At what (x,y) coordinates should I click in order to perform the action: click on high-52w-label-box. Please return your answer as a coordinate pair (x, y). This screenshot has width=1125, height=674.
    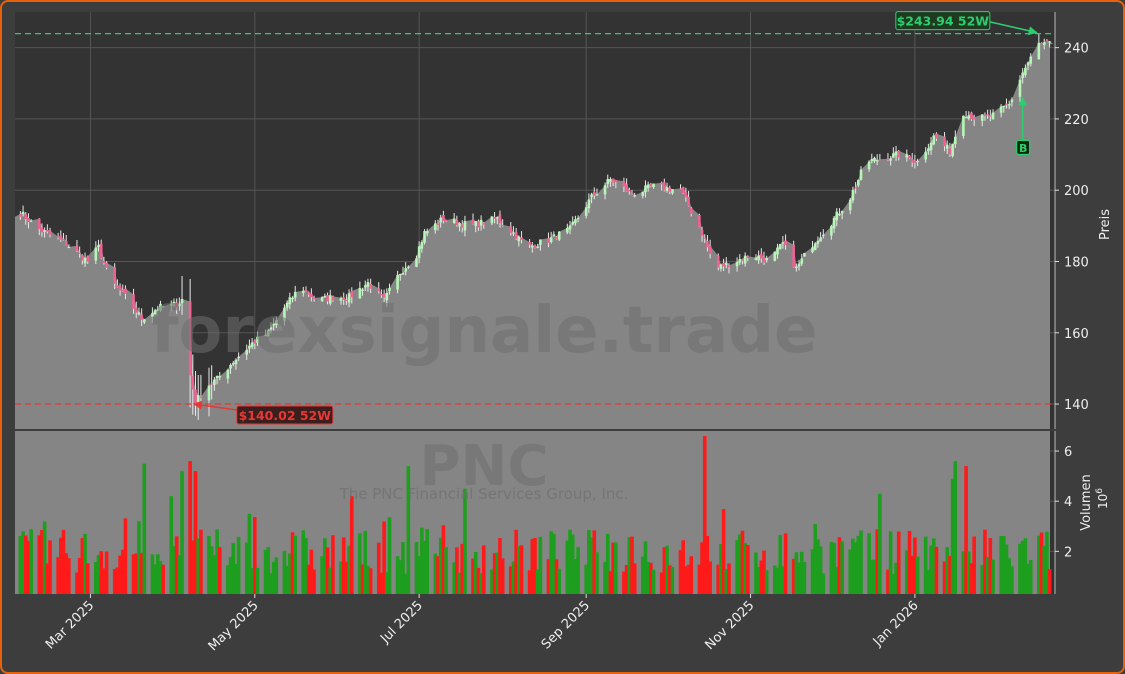
    Looking at the image, I should click on (943, 21).